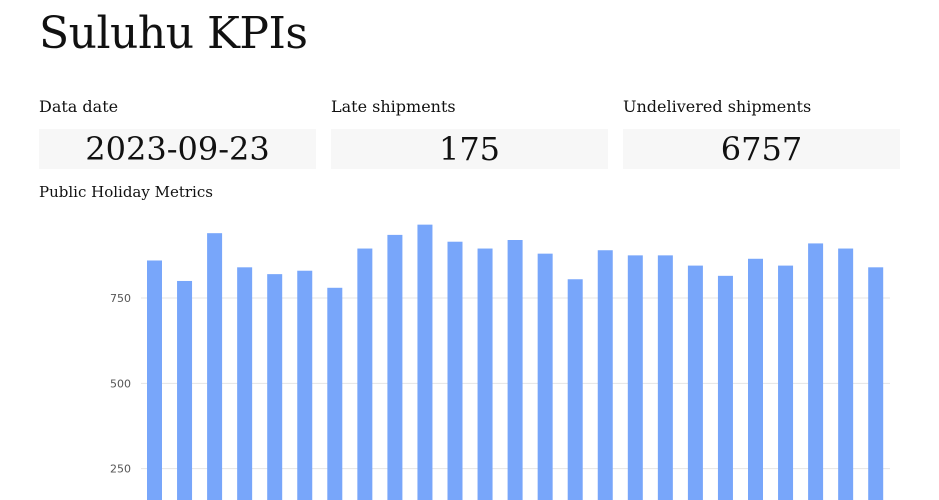  What do you see at coordinates (120, 298) in the screenshot?
I see `y-tick-label: 750` at bounding box center [120, 298].